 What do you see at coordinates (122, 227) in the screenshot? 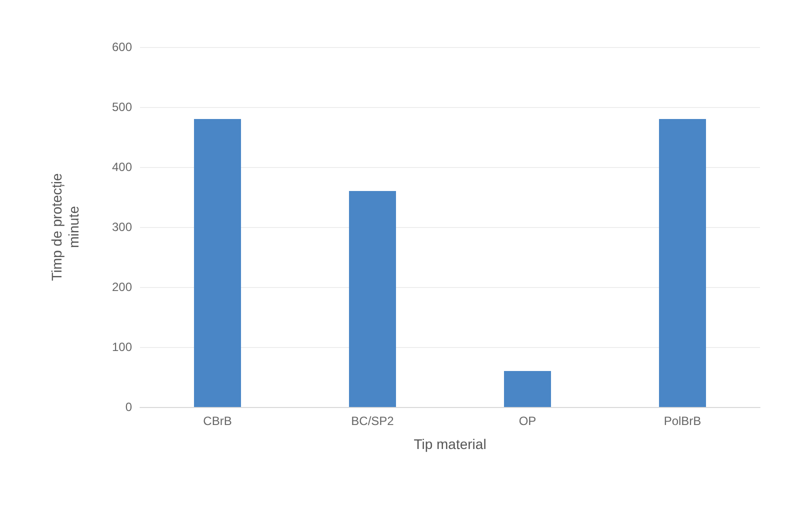
I see `y-tick-label: 300` at bounding box center [122, 227].